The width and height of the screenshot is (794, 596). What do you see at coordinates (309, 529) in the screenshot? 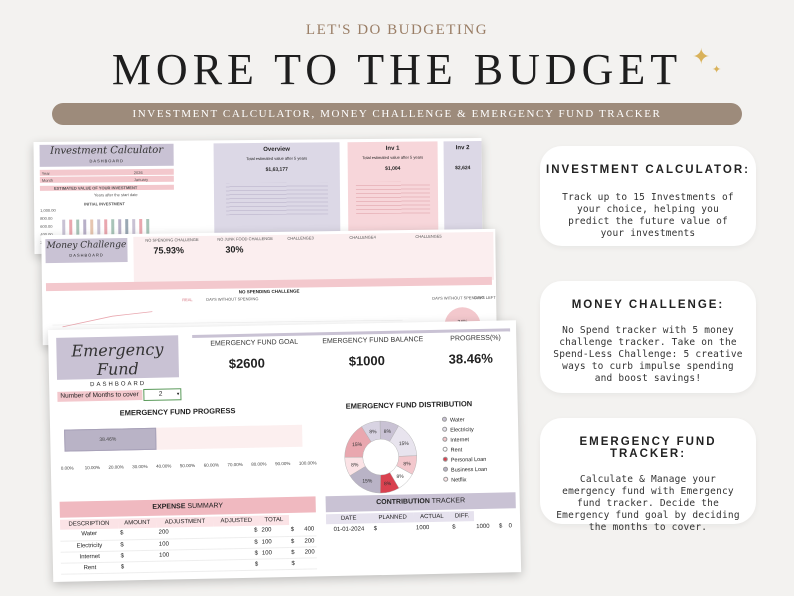
I see `expense-cell-total: 400` at bounding box center [309, 529].